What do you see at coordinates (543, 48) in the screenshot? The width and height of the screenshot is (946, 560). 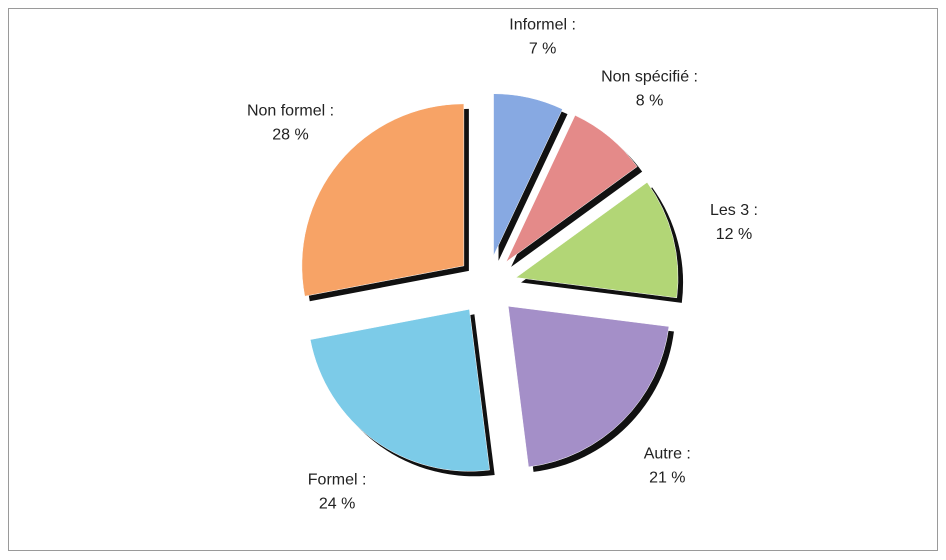 I see `slice-value-label: 7 %` at bounding box center [543, 48].